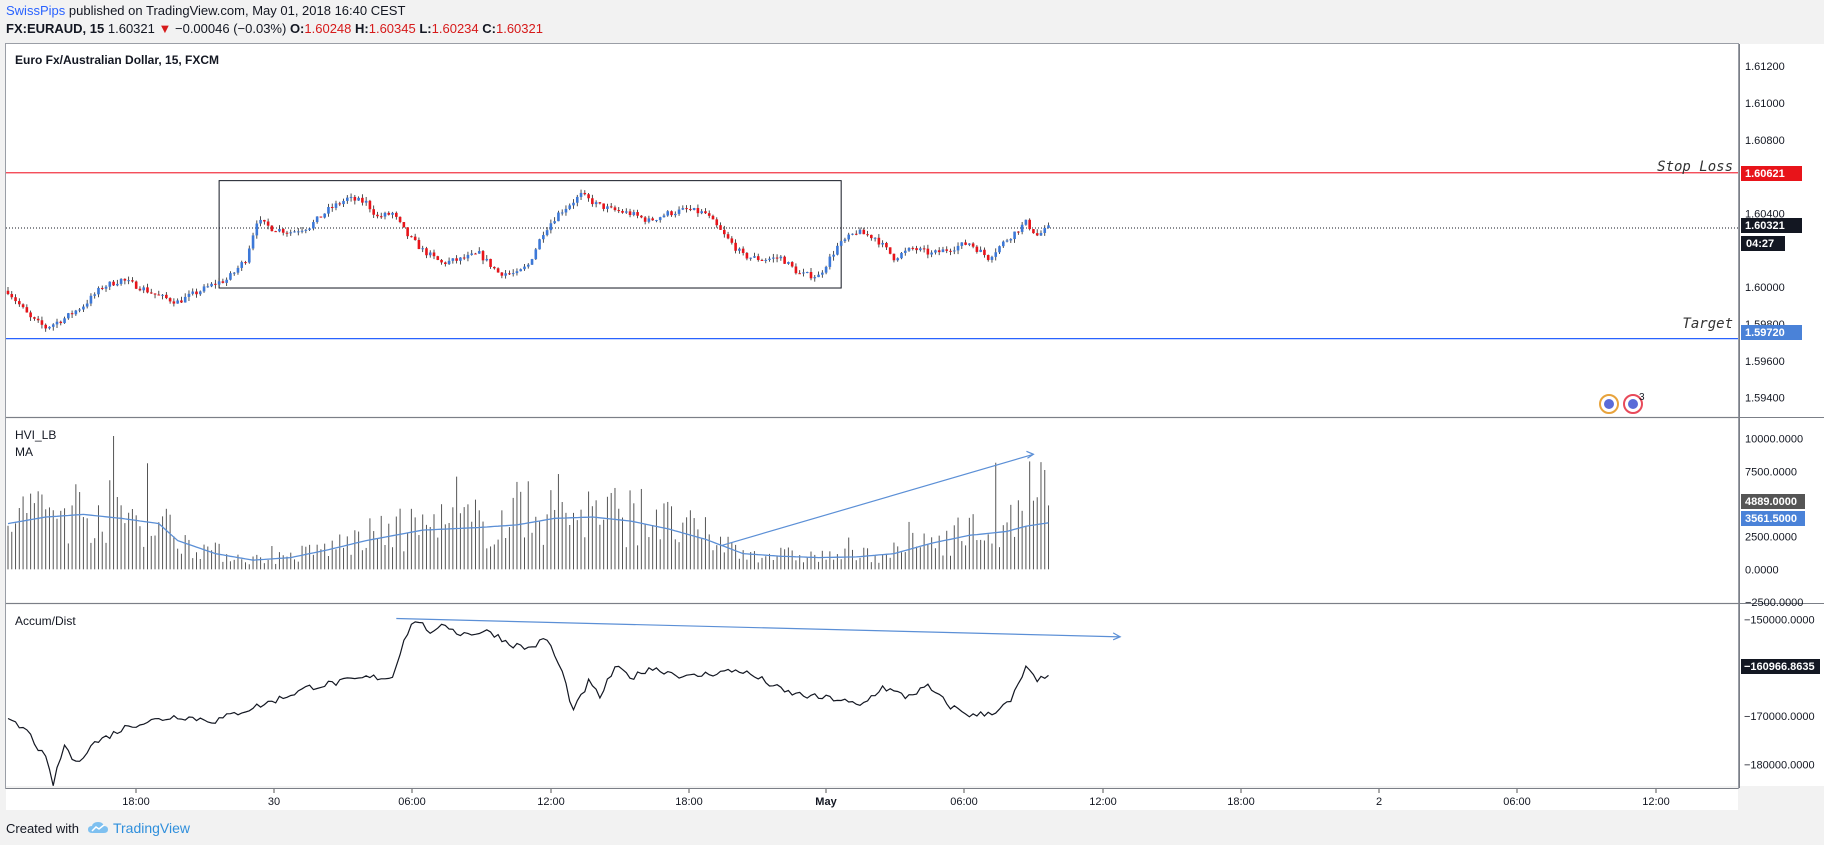 This screenshot has height=845, width=1824. Describe the element at coordinates (1609, 404) in the screenshot. I see `globe-icon` at that location.